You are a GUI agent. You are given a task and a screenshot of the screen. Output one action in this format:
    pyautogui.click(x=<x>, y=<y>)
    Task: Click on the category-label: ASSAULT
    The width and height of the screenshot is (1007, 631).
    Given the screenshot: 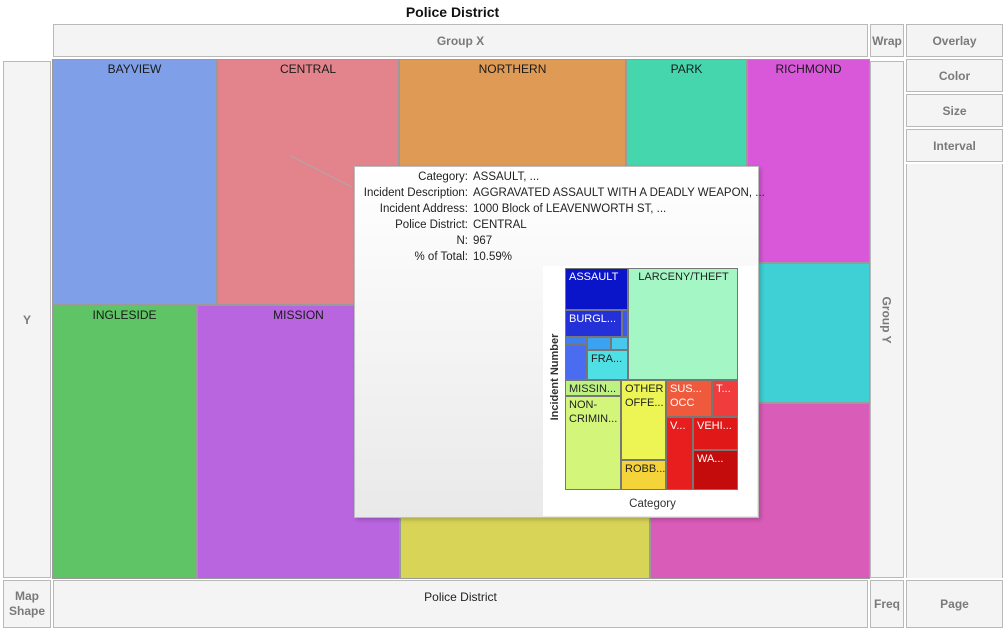 What is the action you would take?
    pyautogui.click(x=594, y=277)
    